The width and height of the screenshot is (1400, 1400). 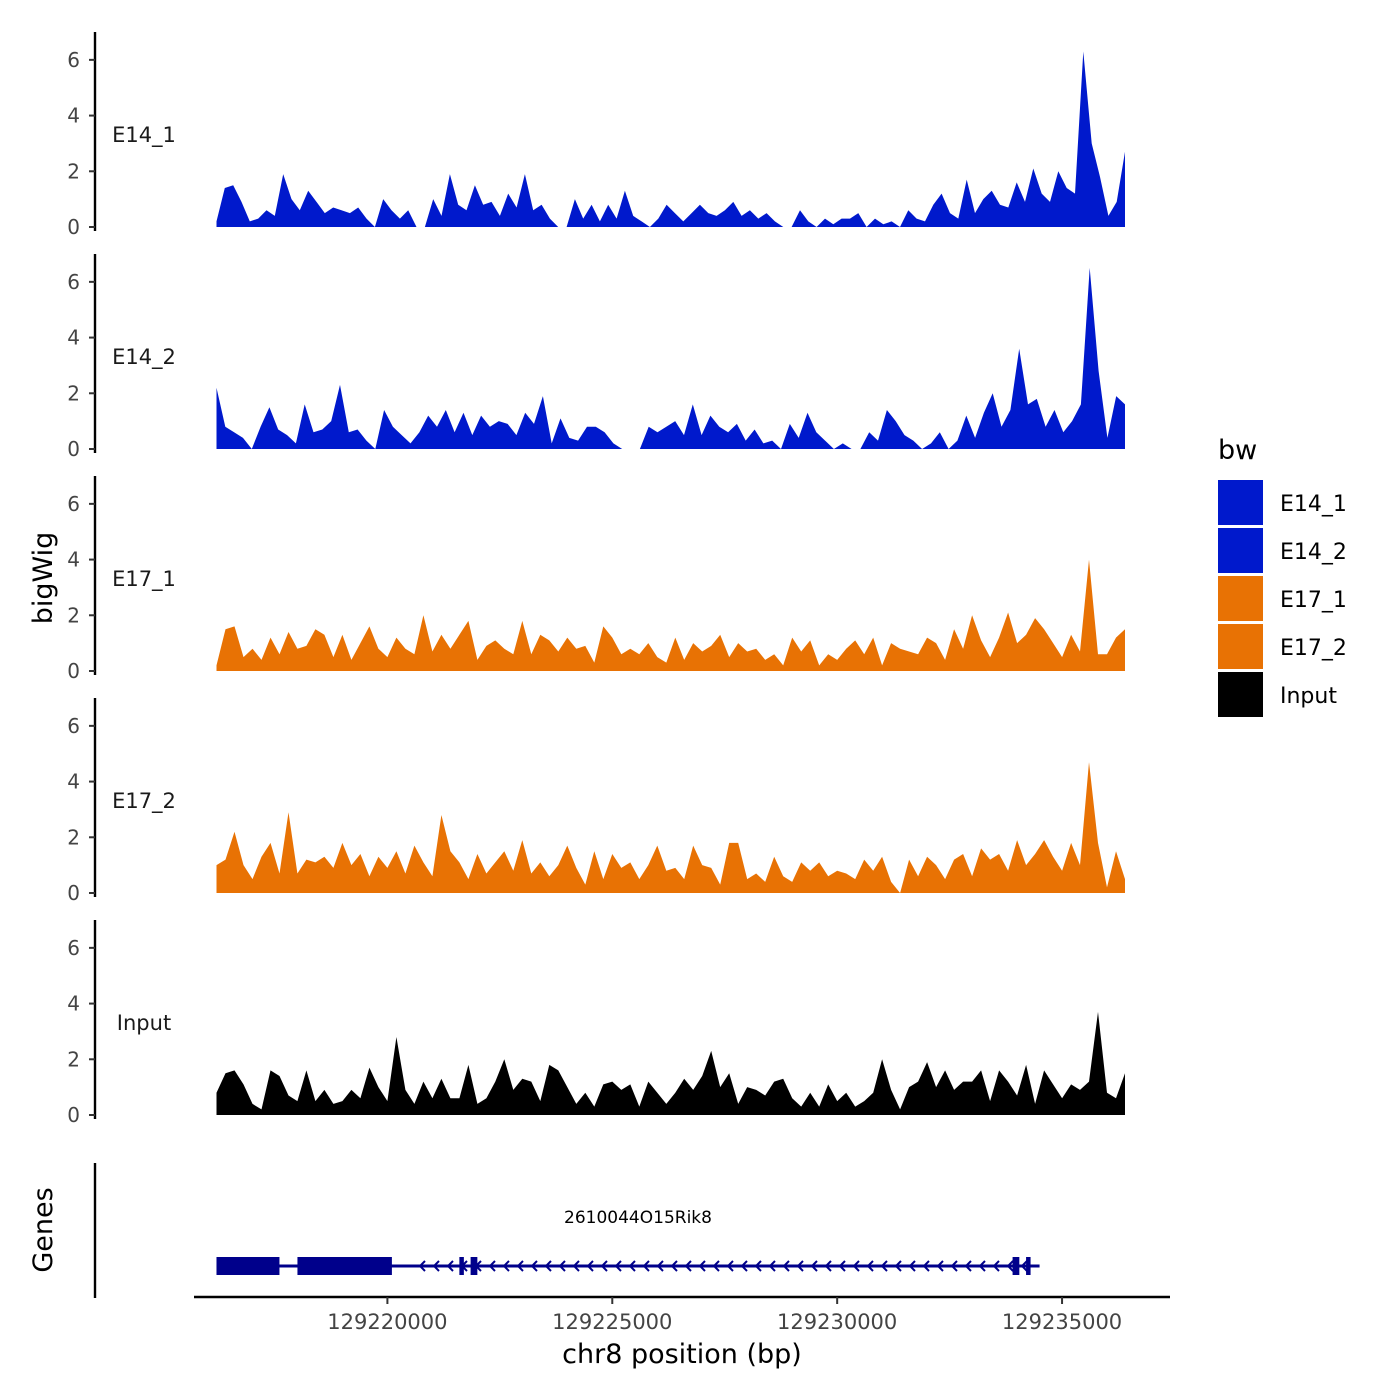 What do you see at coordinates (43, 1229) in the screenshot?
I see `gene-track-label: Genes` at bounding box center [43, 1229].